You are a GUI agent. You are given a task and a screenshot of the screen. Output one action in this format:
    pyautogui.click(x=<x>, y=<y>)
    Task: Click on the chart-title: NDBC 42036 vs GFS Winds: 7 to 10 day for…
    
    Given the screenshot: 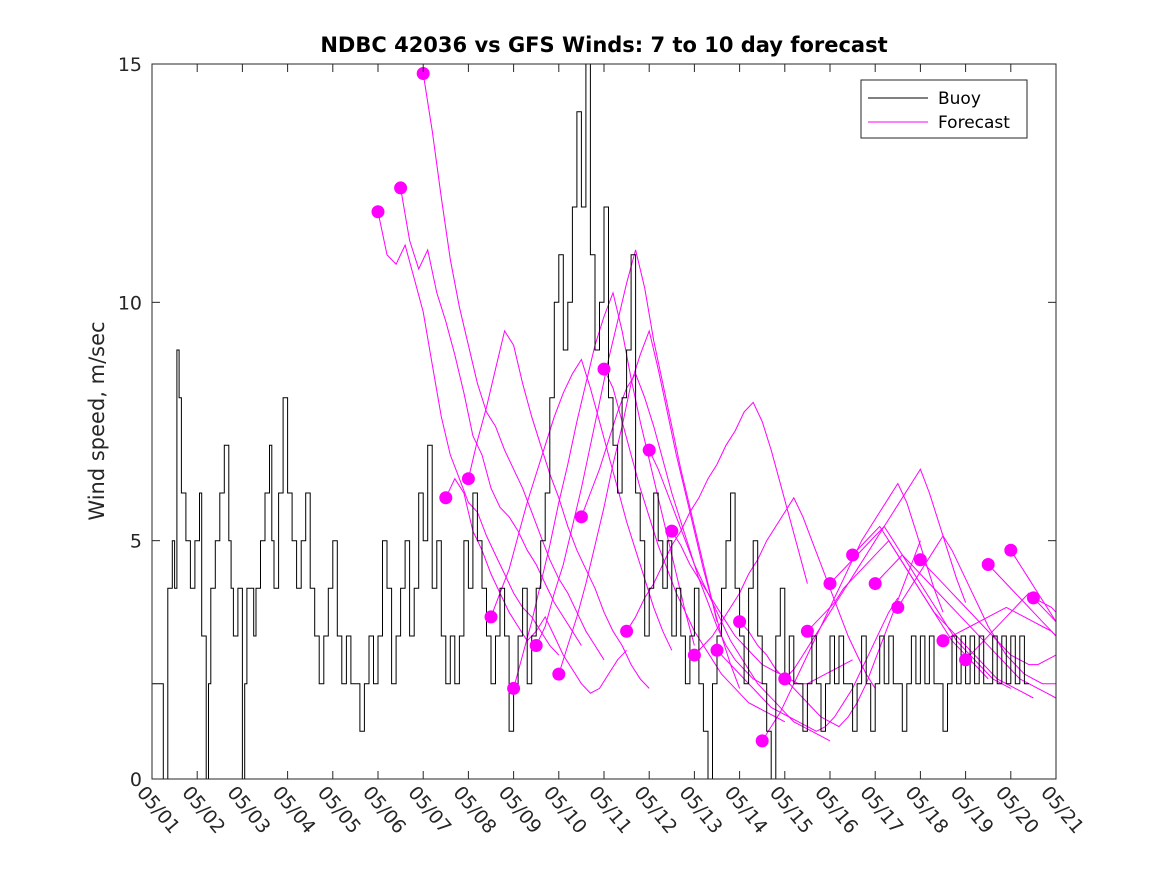 What is the action you would take?
    pyautogui.click(x=603, y=45)
    